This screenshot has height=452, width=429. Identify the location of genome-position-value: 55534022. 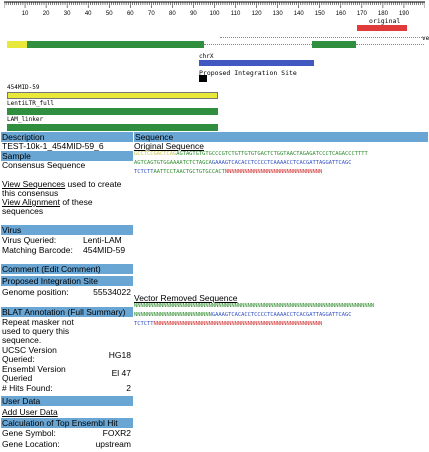
(112, 292).